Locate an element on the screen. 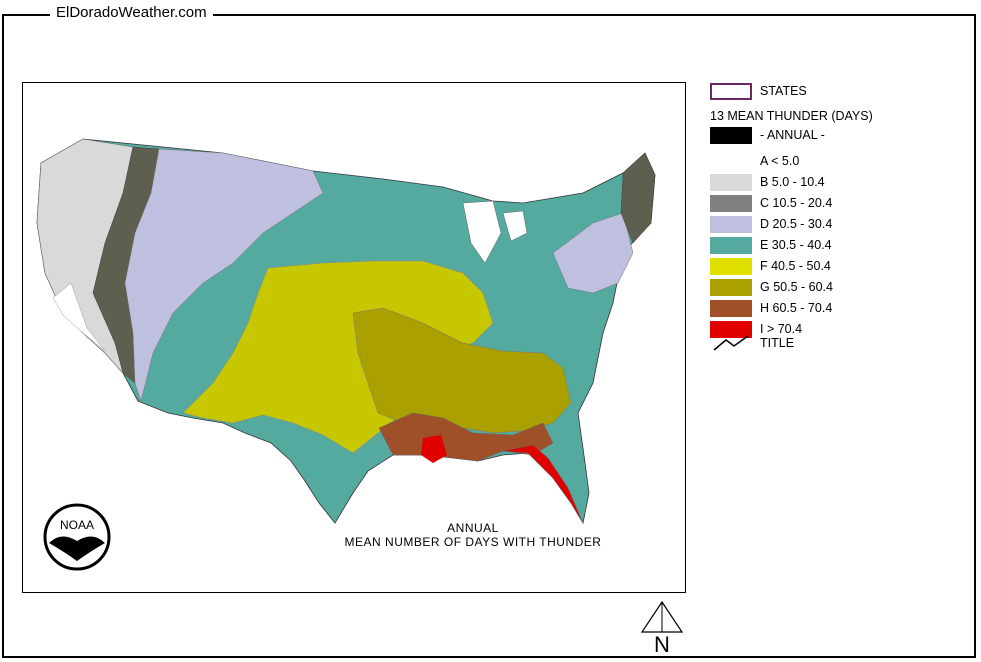  noaa-logo-text: NOAA is located at coordinates (77, 525).